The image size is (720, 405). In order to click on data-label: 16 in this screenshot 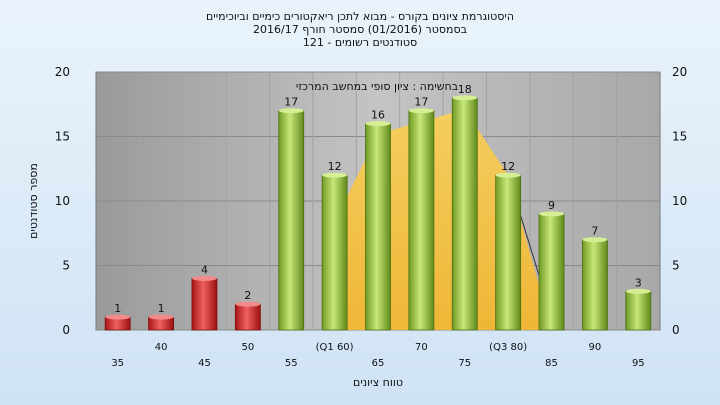, I will do `click(378, 115)`.